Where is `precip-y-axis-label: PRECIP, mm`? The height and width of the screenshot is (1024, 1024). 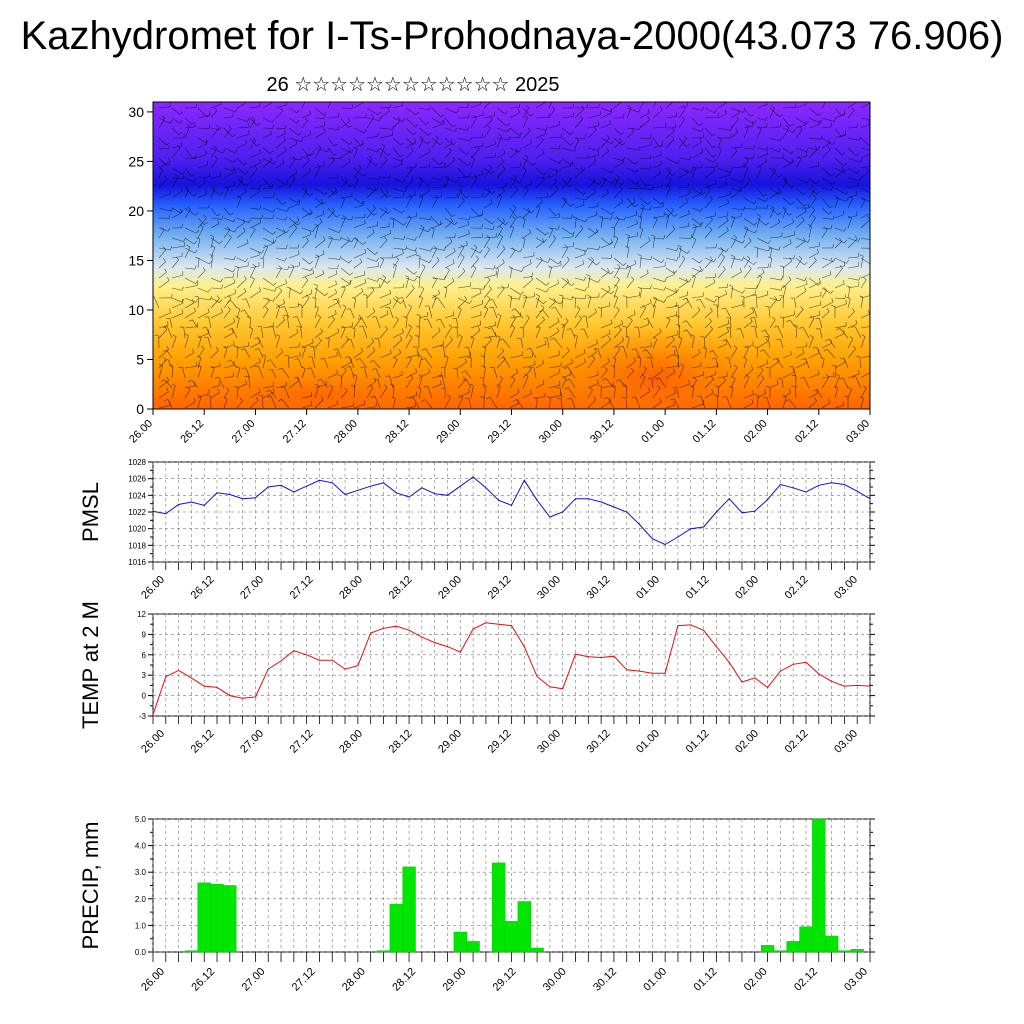 precip-y-axis-label: PRECIP, mm is located at coordinates (90, 886).